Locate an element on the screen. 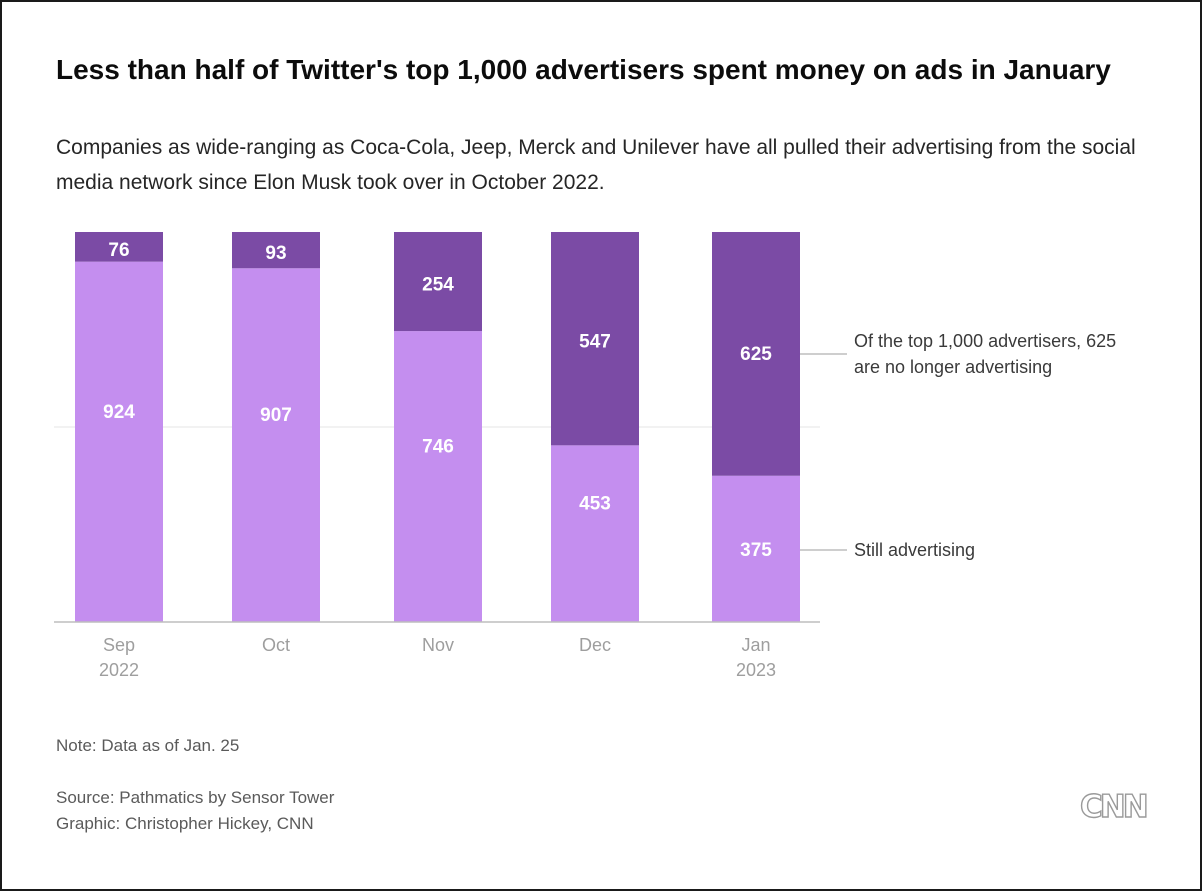 The width and height of the screenshot is (1202, 891). data-label-no-longer-advertising: 625 is located at coordinates (756, 354).